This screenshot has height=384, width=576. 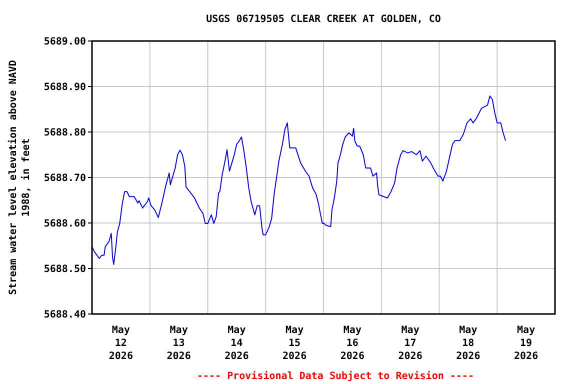 What do you see at coordinates (65, 42) in the screenshot?
I see `y-tick-label: 5689.00` at bounding box center [65, 42].